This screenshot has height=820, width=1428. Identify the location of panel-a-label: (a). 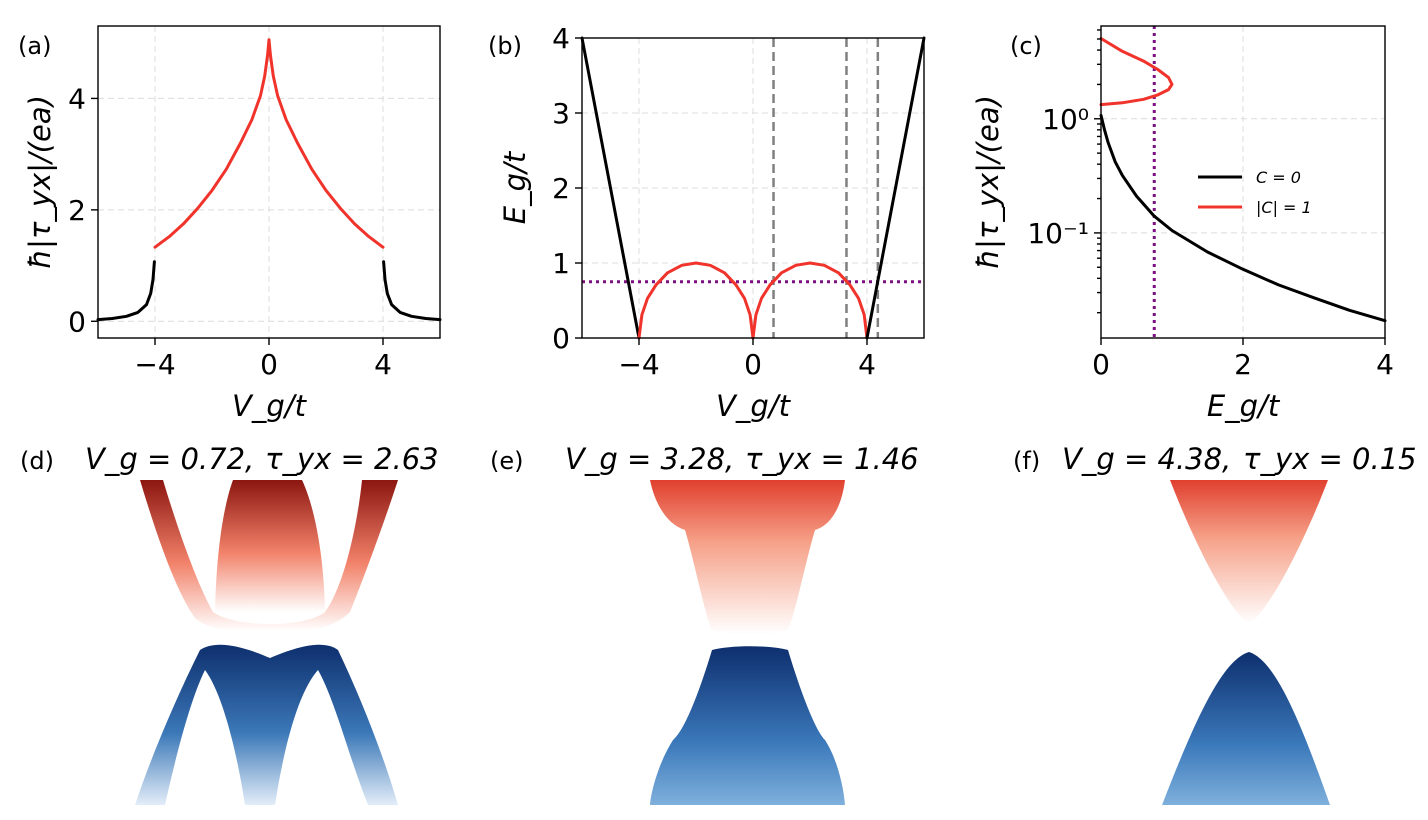
(34, 46).